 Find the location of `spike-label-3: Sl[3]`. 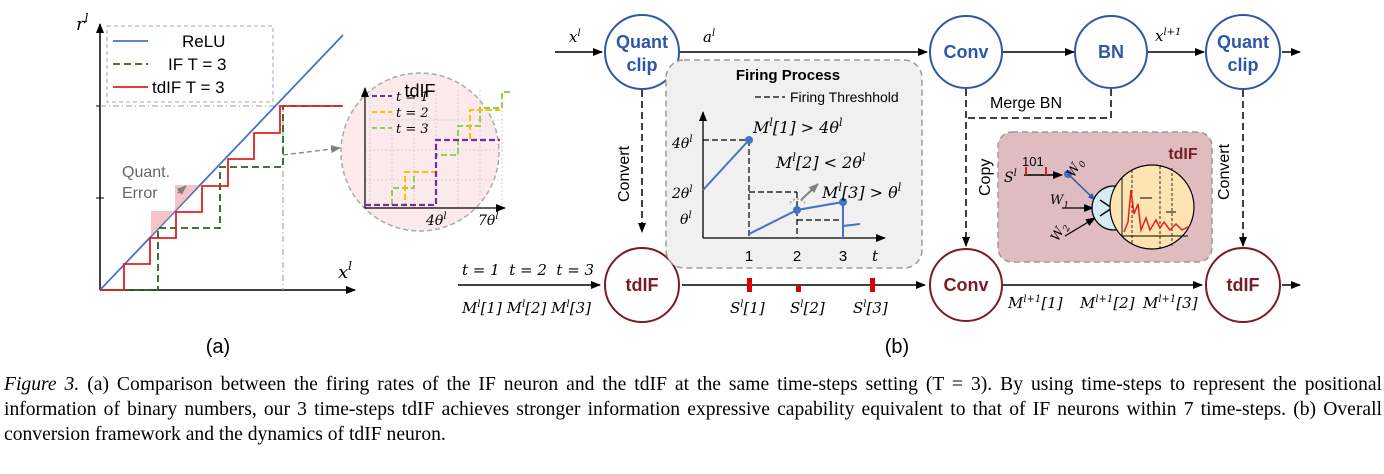

spike-label-3: Sl[3] is located at coordinates (870, 308).